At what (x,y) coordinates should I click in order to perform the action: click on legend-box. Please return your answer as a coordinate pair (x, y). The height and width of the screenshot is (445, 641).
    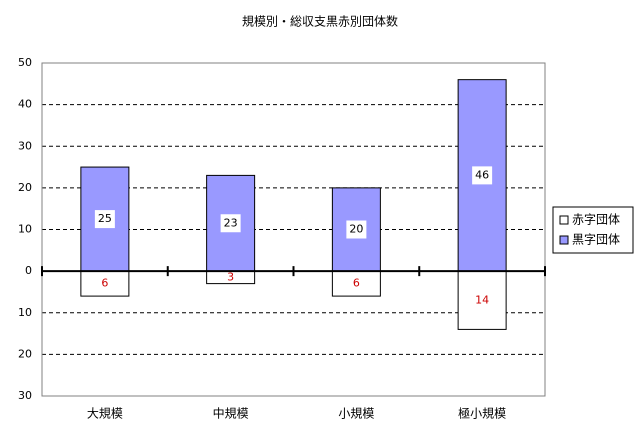
    Looking at the image, I should click on (593, 230).